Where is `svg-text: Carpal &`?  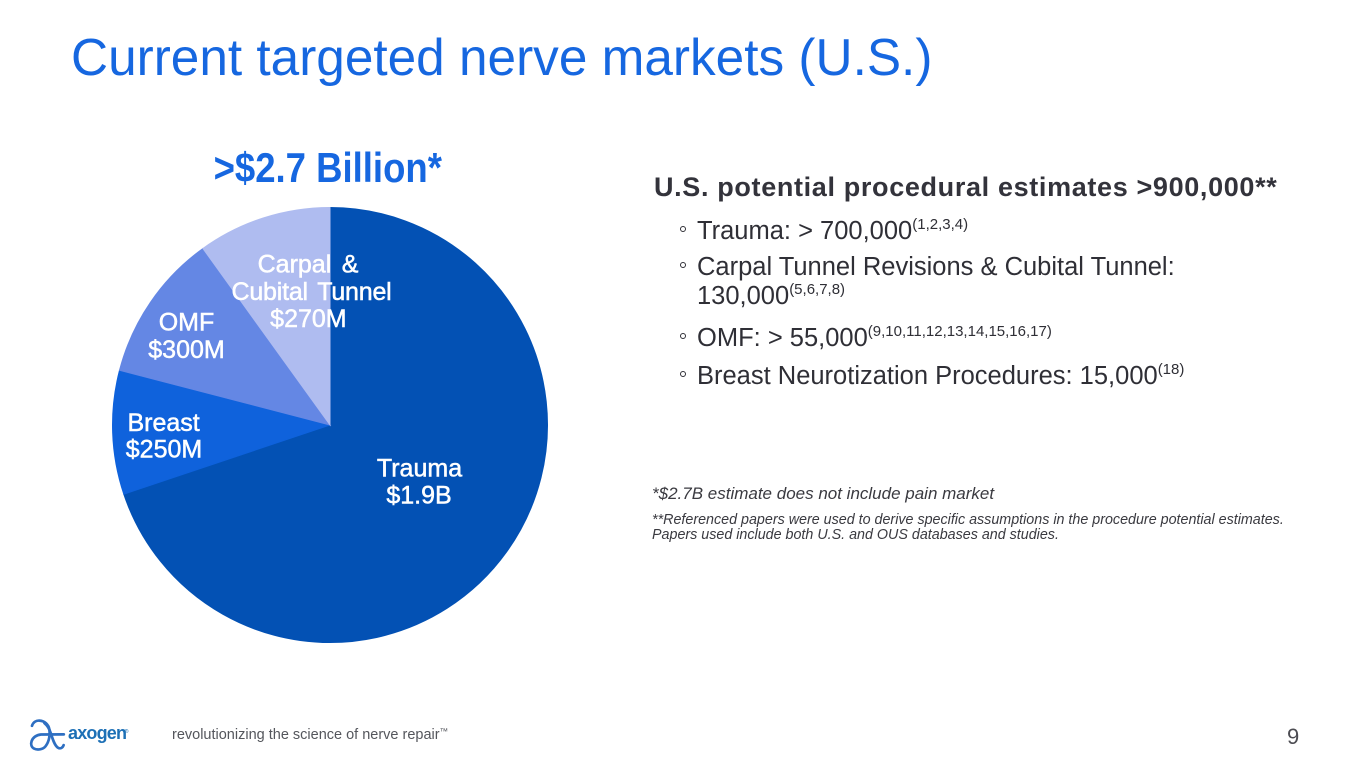
svg-text: Carpal & is located at coordinates (308, 265).